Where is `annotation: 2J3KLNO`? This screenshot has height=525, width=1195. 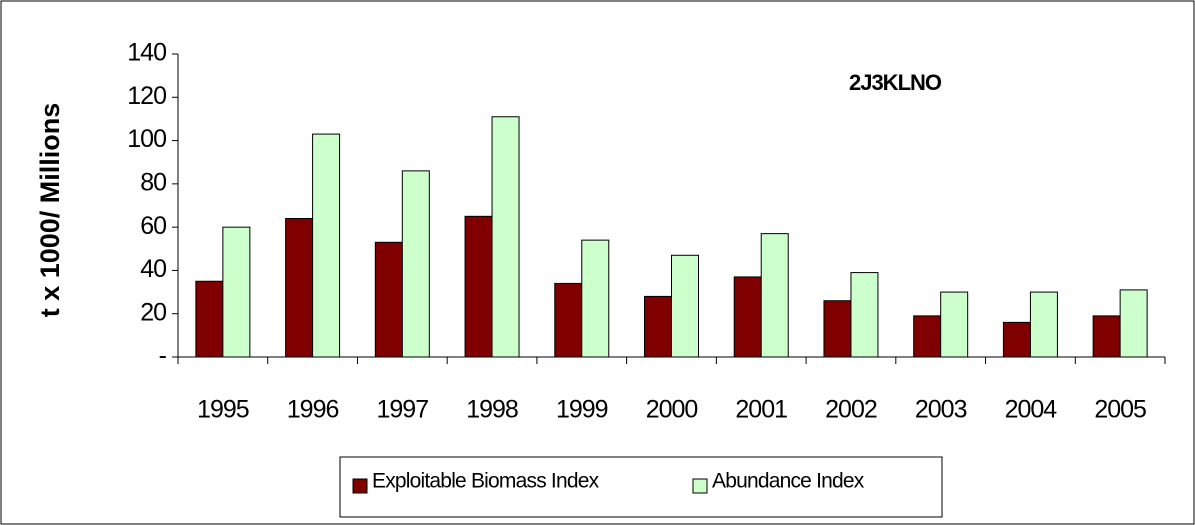 annotation: 2J3KLNO is located at coordinates (895, 82).